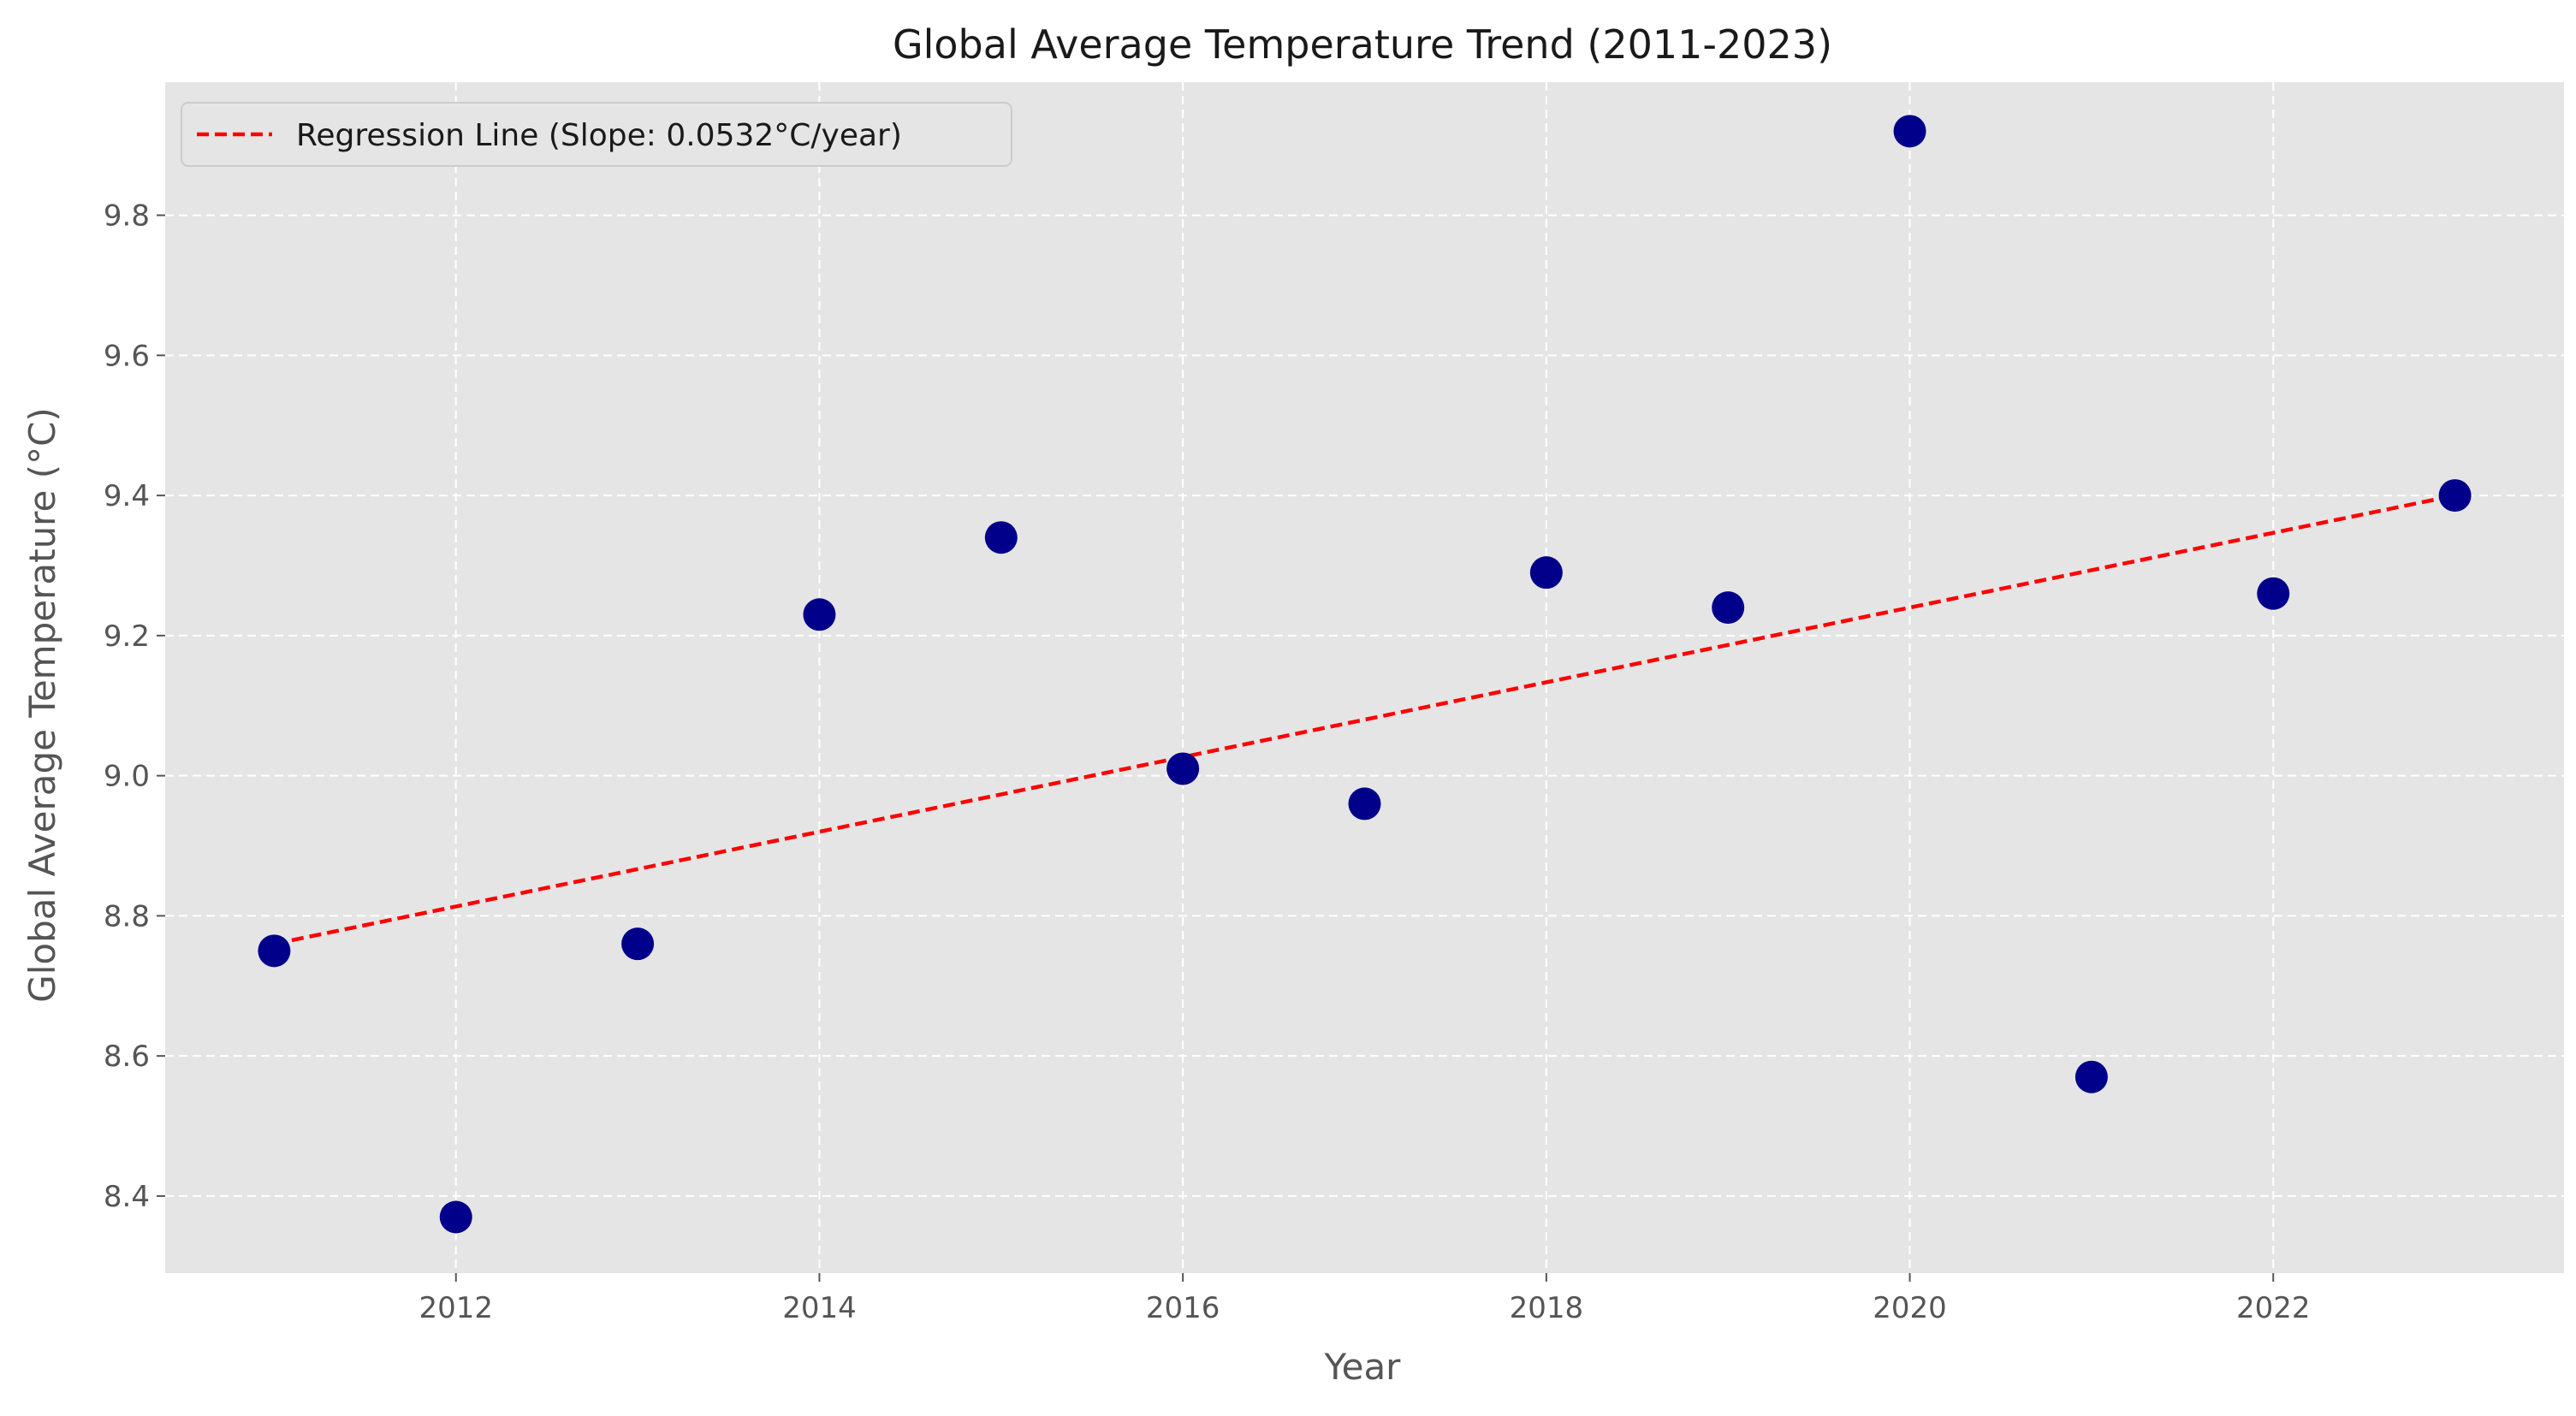 Image resolution: width=2576 pixels, height=1416 pixels. Describe the element at coordinates (1183, 1308) in the screenshot. I see `x-tick-label: 2016` at that location.